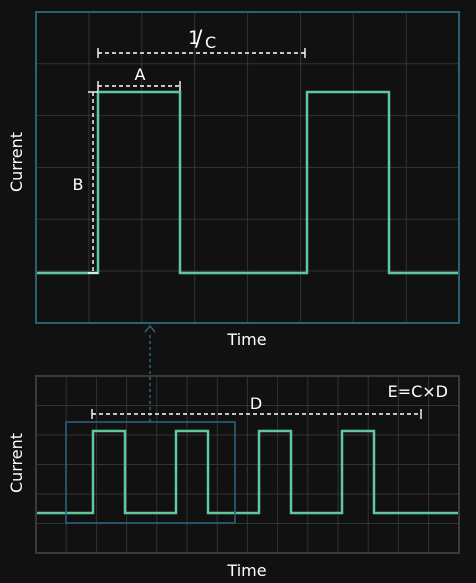 This screenshot has height=583, width=476. What do you see at coordinates (150, 373) in the screenshot?
I see `zoom-arrow` at bounding box center [150, 373].